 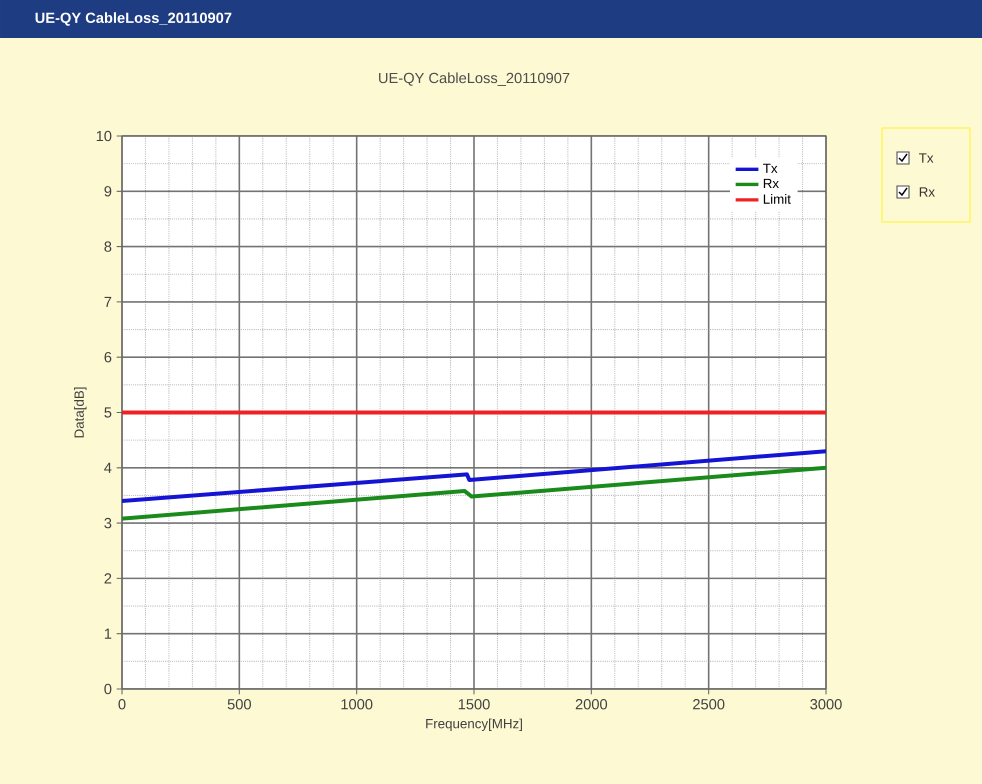 What do you see at coordinates (592, 704) in the screenshot?
I see `x-tick-label: 2000` at bounding box center [592, 704].